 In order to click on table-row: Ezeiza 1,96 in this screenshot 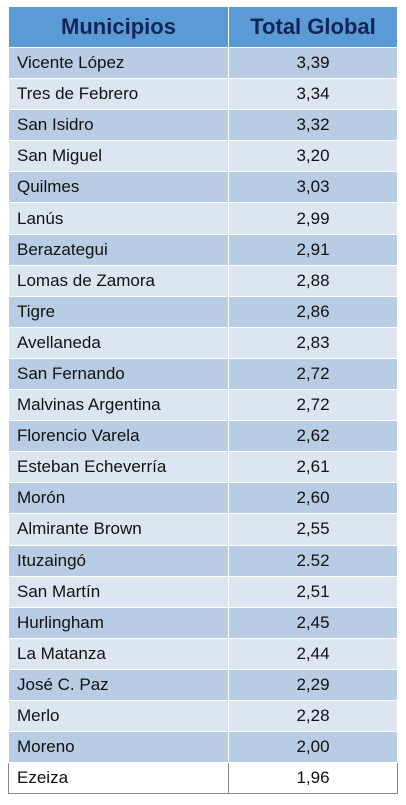, I will do `click(203, 778)`.